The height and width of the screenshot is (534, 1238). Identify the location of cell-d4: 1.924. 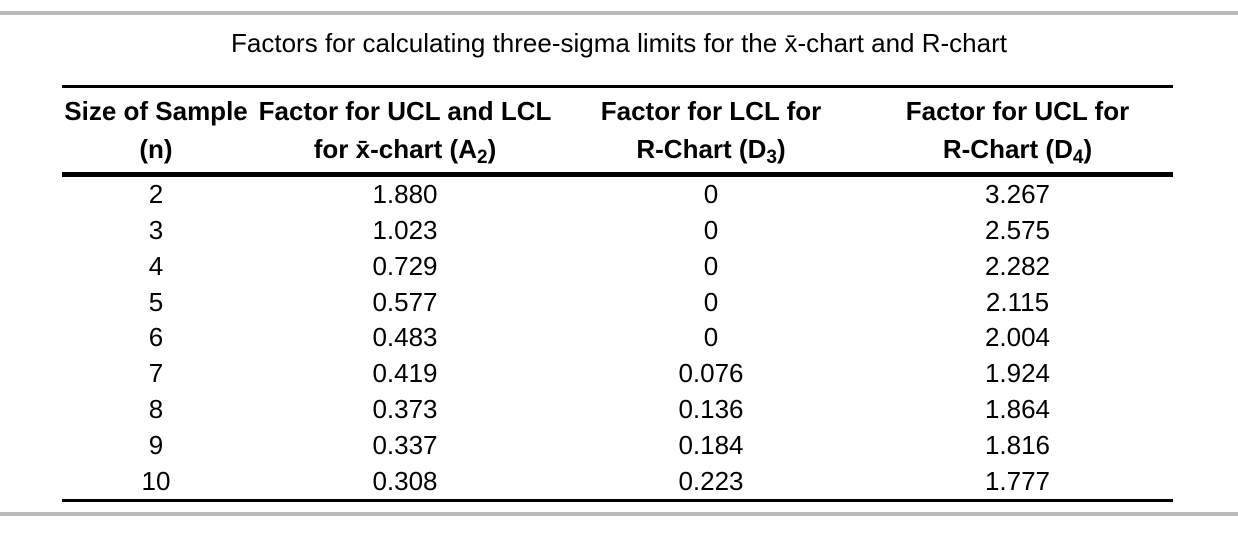
(1017, 373).